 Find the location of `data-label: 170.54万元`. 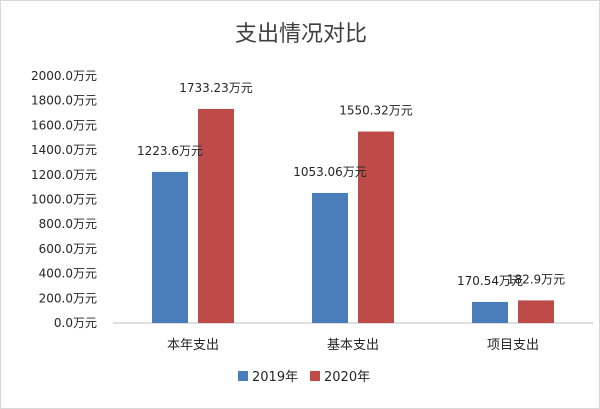

data-label: 170.54万元 is located at coordinates (490, 281).